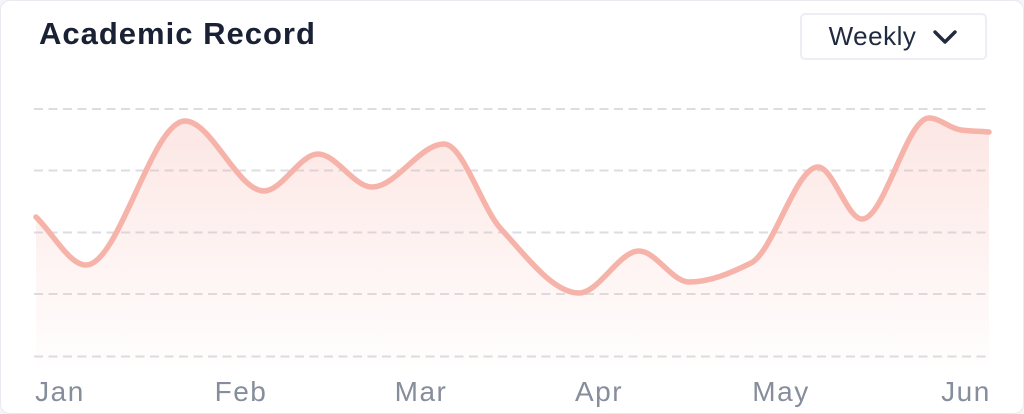 This screenshot has width=1024, height=414. What do you see at coordinates (421, 391) in the screenshot?
I see `x-axis-label-mar: Mar` at bounding box center [421, 391].